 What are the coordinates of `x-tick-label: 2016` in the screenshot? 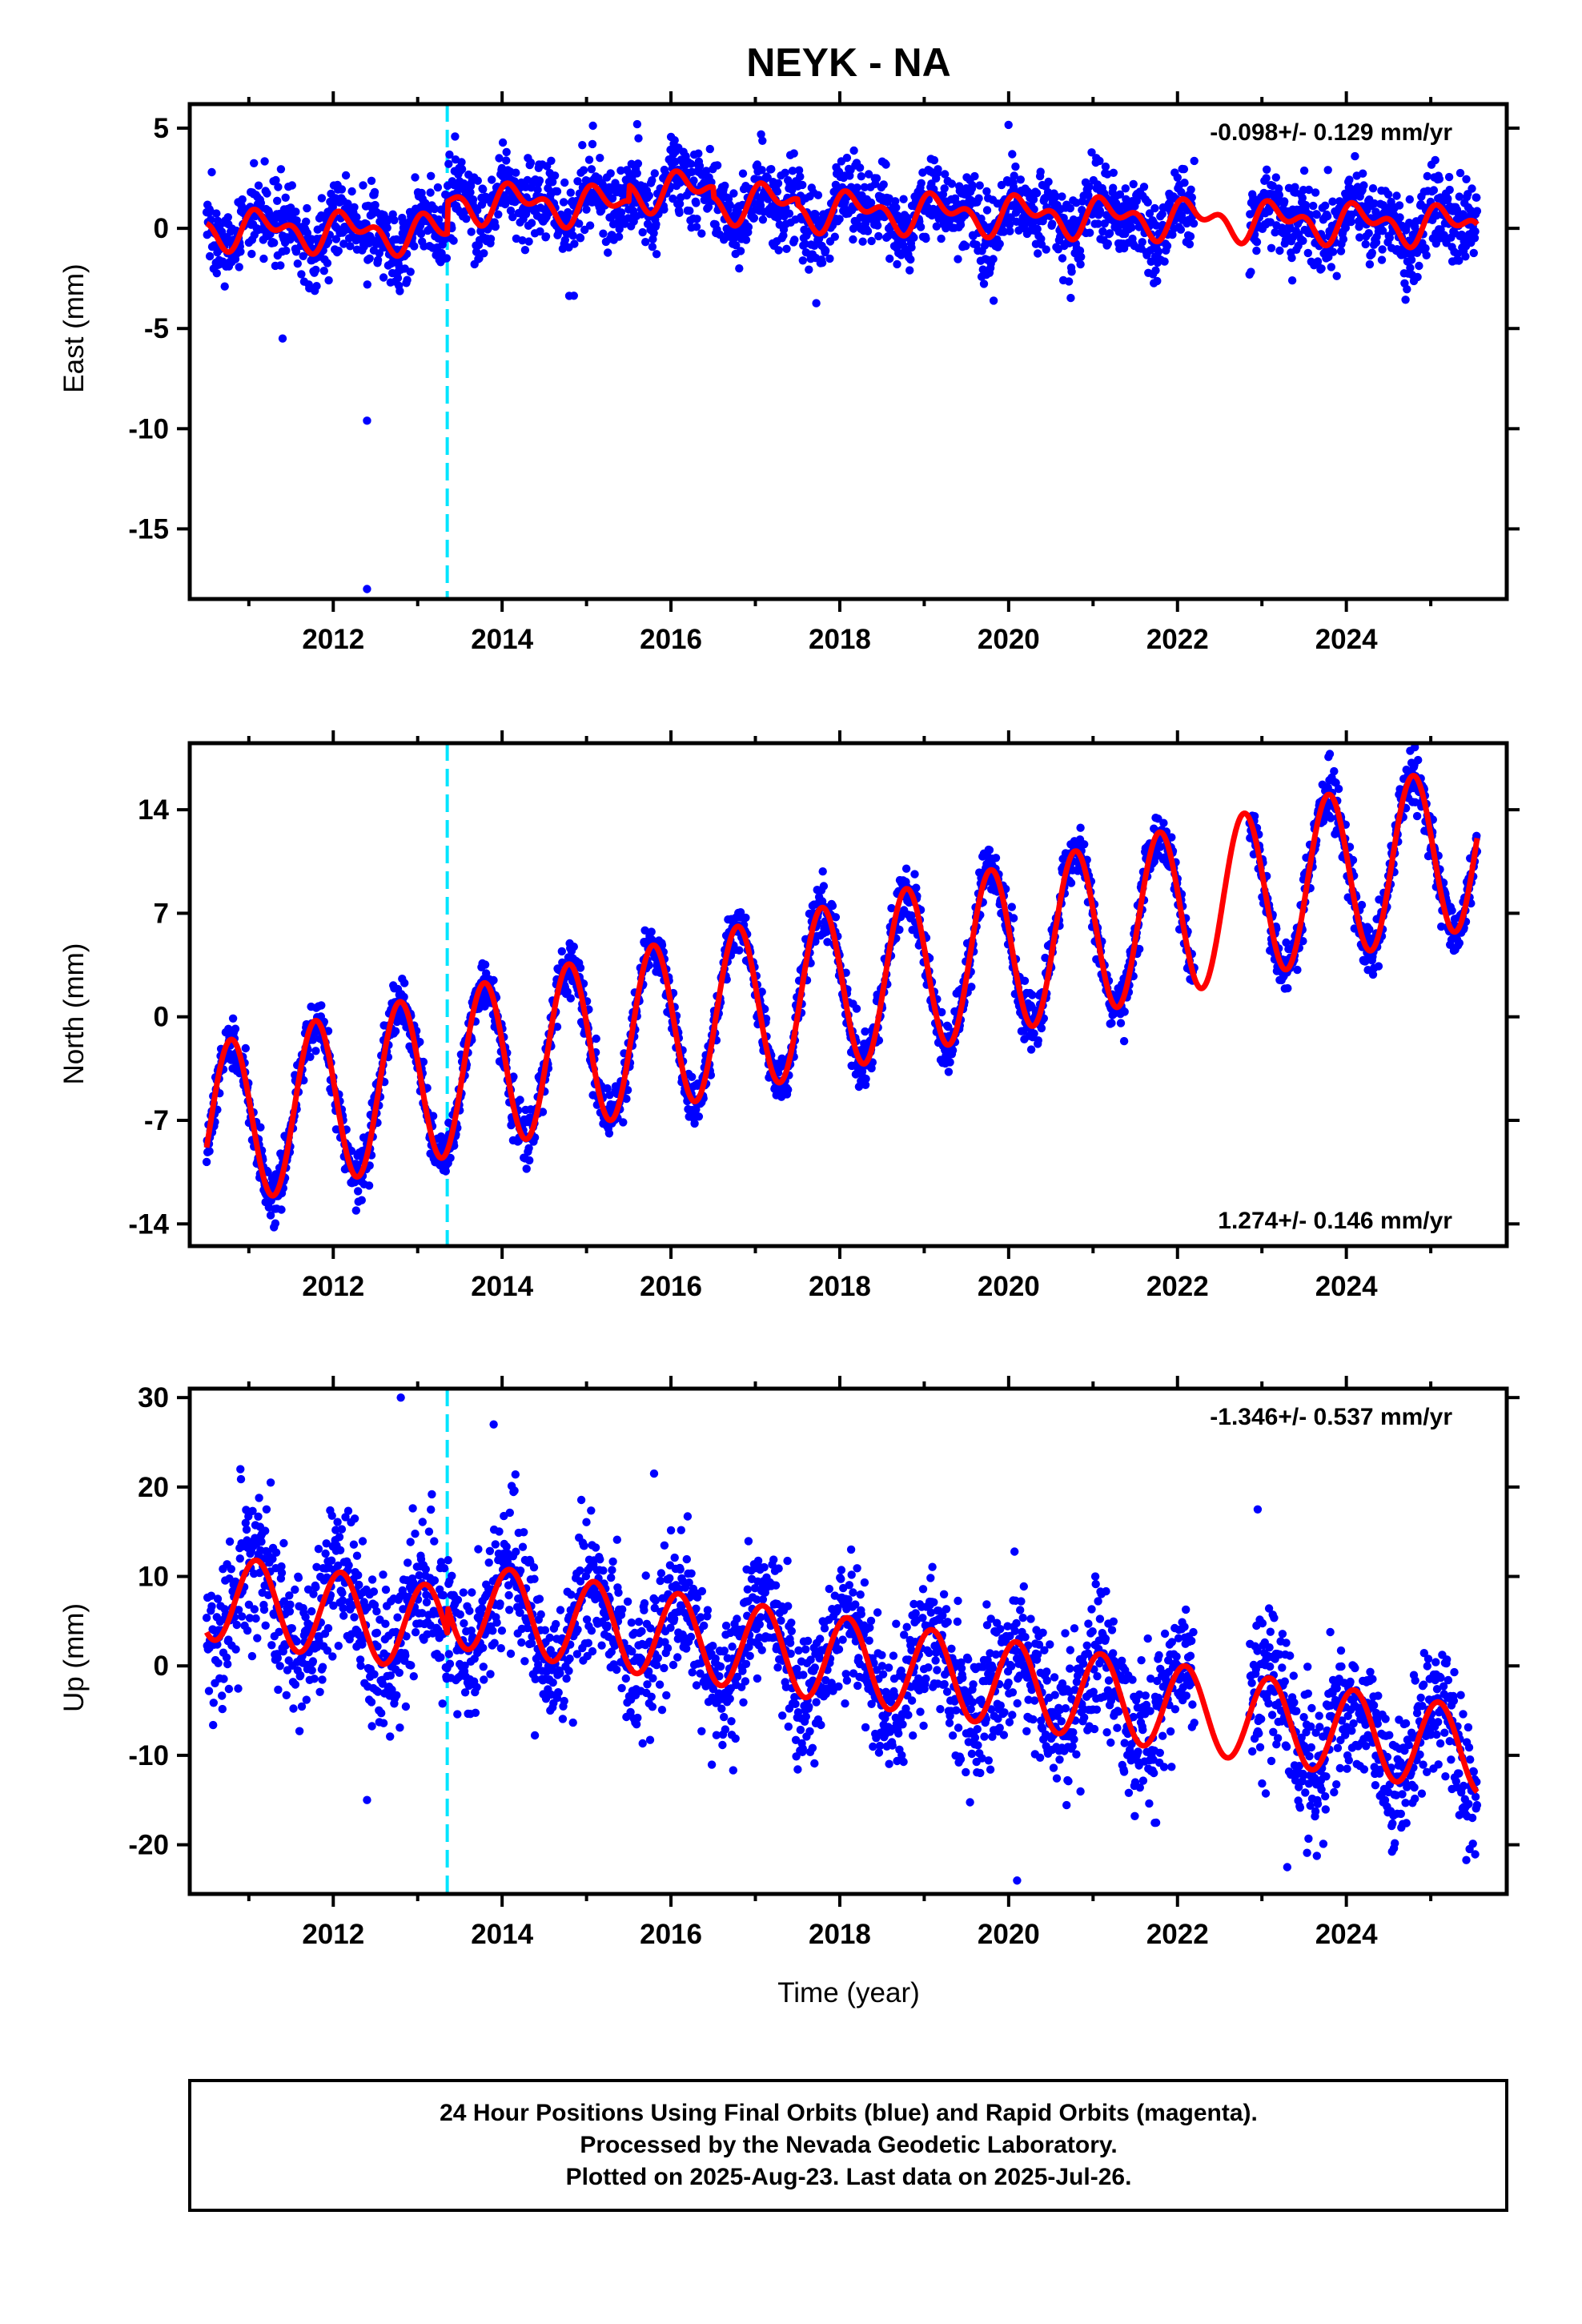 It's located at (671, 639).